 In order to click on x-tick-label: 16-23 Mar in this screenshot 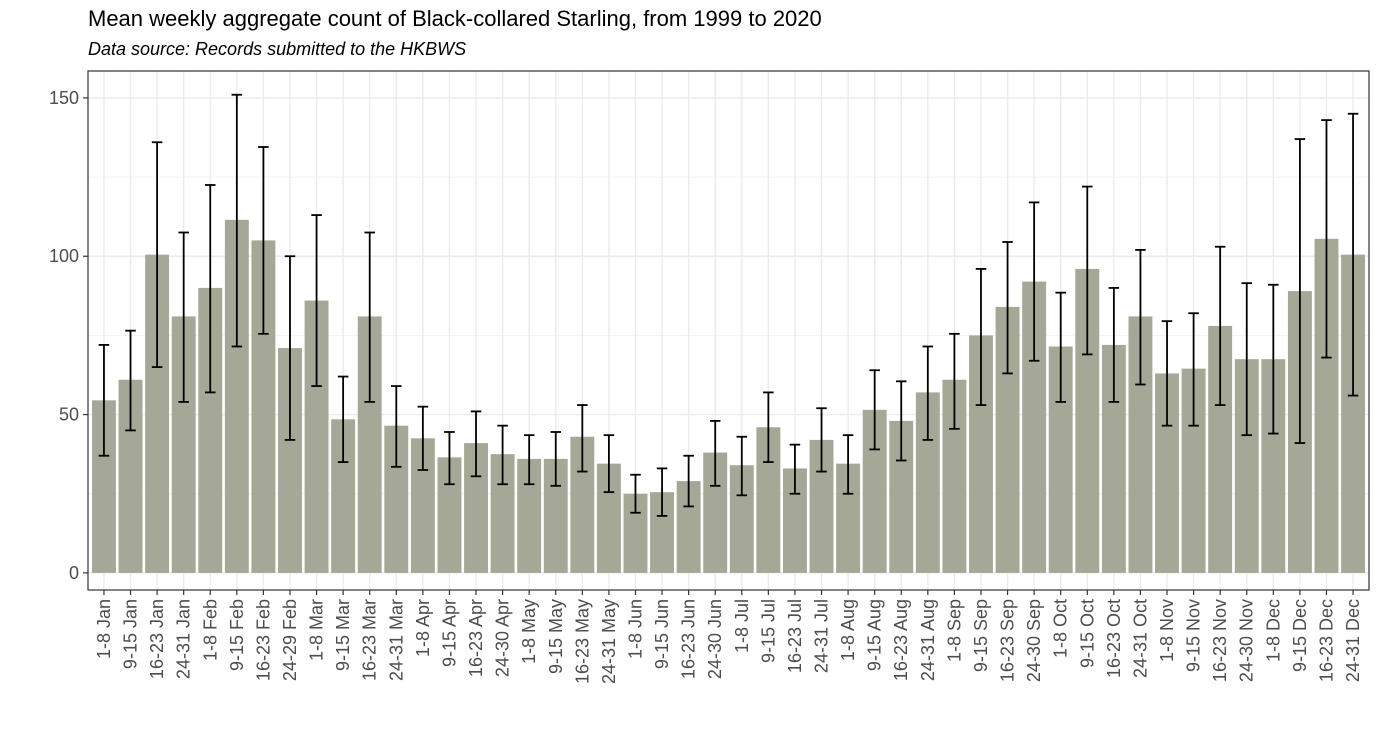, I will do `click(370, 640)`.